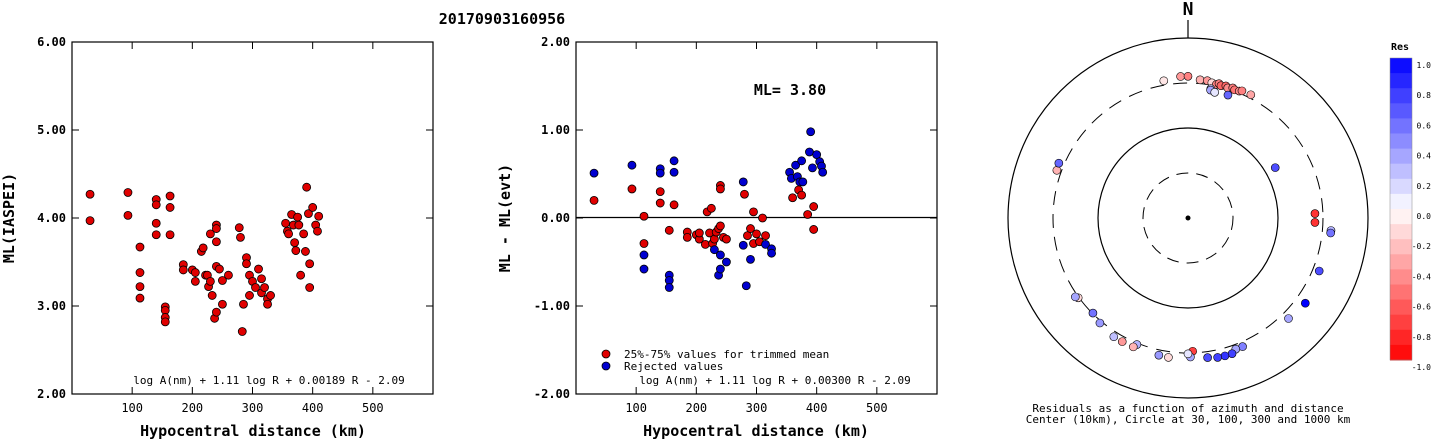 The height and width of the screenshot is (441, 1437). Describe the element at coordinates (877, 408) in the screenshot. I see `x-tick-label: 500` at that location.